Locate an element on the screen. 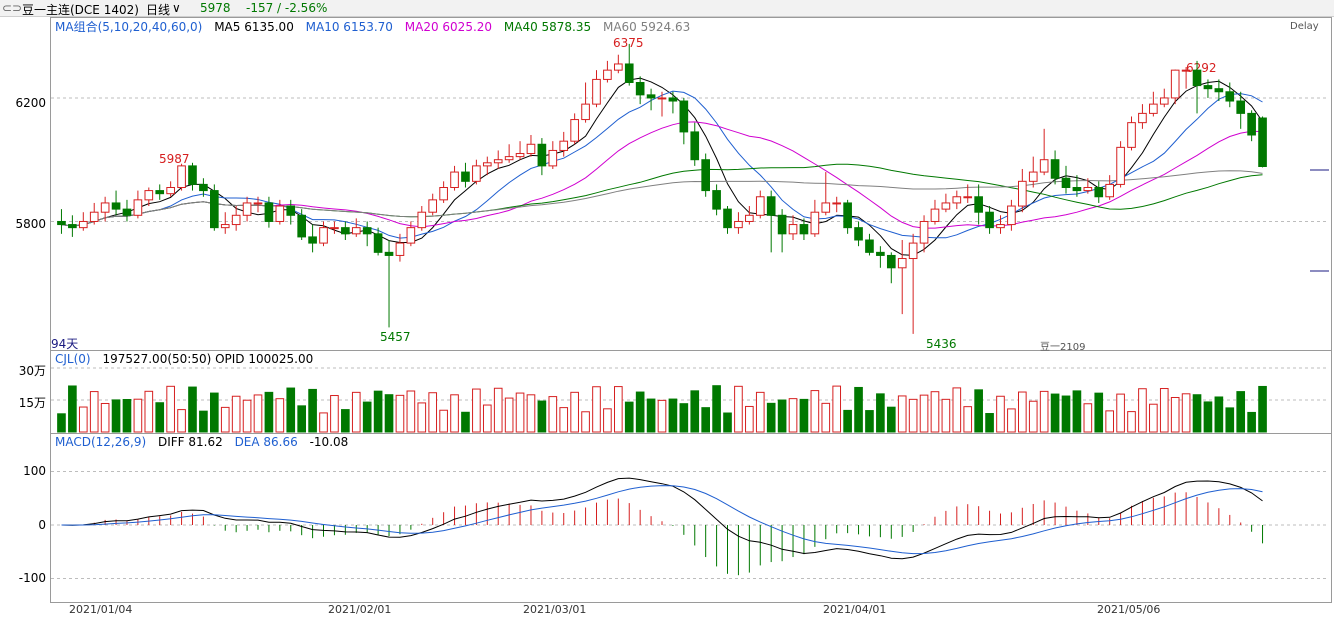  ma-title: MA组合(5,10,20,40,60,0) is located at coordinates (129, 27).